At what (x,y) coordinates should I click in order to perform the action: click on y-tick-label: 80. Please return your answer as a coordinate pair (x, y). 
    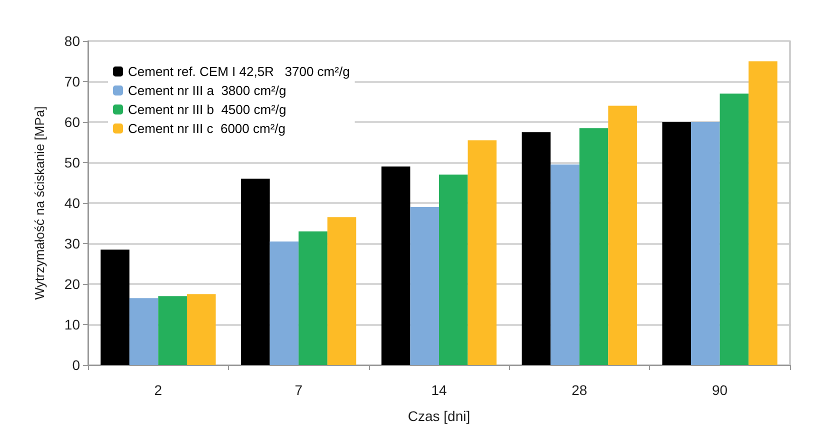
    Looking at the image, I should click on (72, 41).